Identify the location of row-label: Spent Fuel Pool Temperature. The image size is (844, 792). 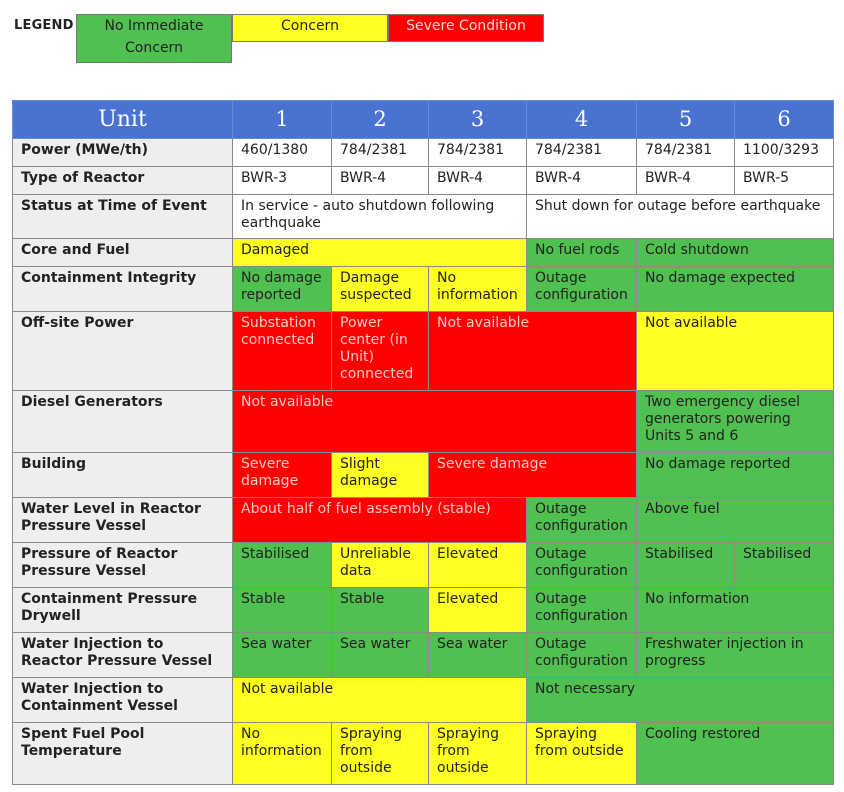
(122, 753).